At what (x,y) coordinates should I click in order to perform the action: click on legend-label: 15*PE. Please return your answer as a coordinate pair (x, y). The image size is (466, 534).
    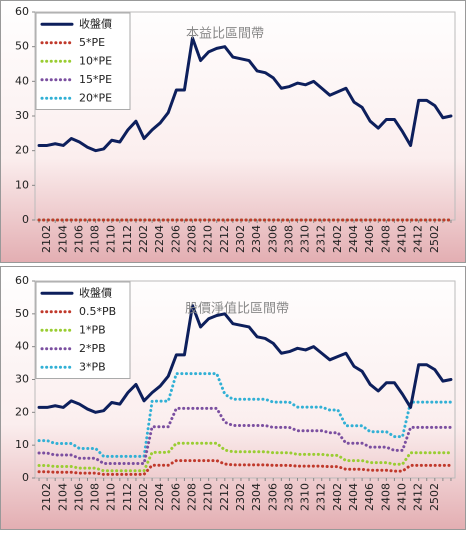
    Looking at the image, I should click on (95, 79).